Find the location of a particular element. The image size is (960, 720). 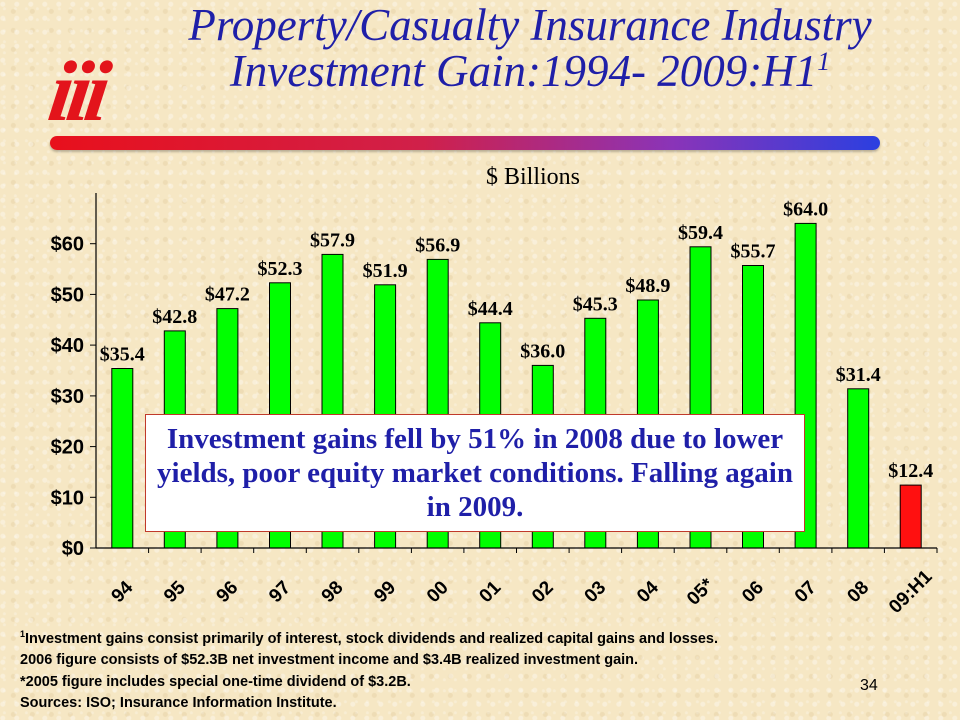

x-tick-label: 08 is located at coordinates (858, 592).